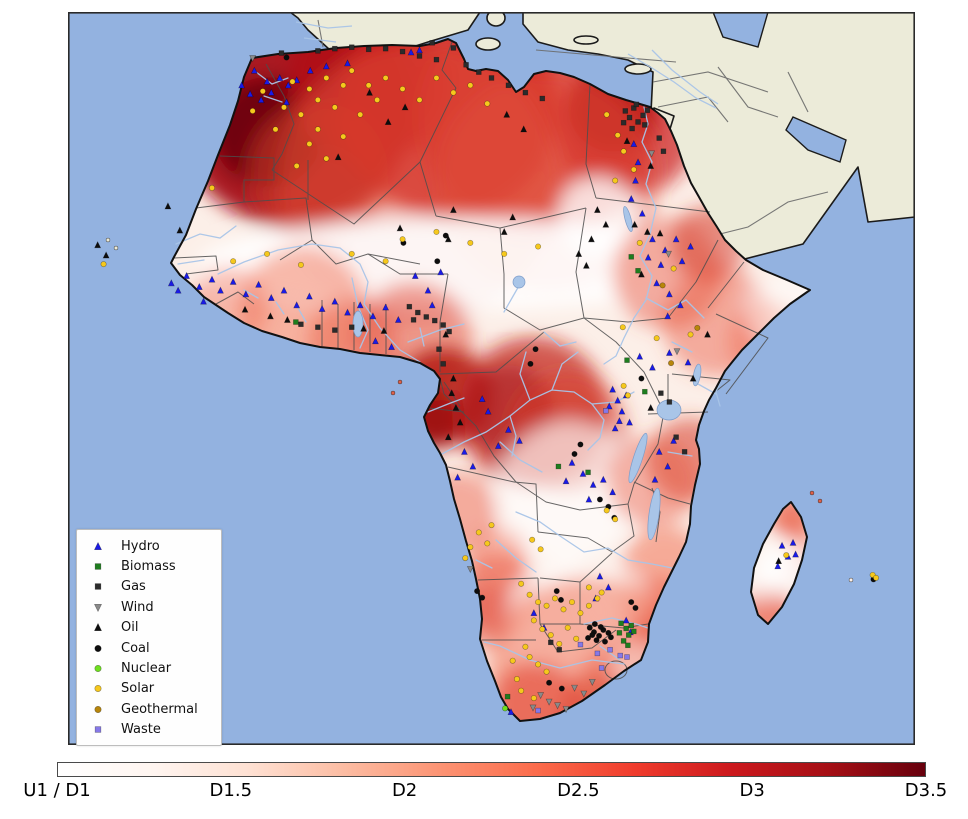 Image resolution: width=968 pixels, height=819 pixels. I want to click on legend-label: Waste, so click(141, 730).